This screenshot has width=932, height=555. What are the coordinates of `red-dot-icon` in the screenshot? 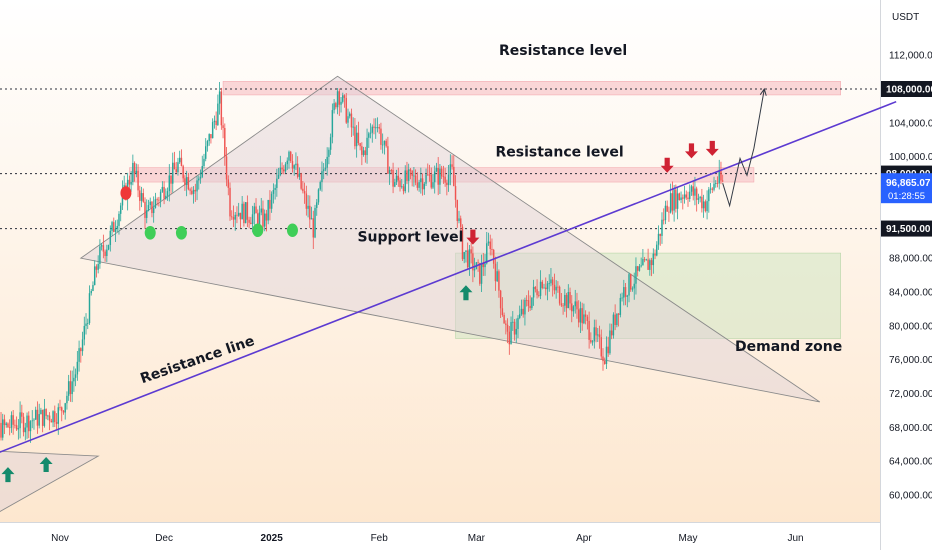 It's located at (125, 193).